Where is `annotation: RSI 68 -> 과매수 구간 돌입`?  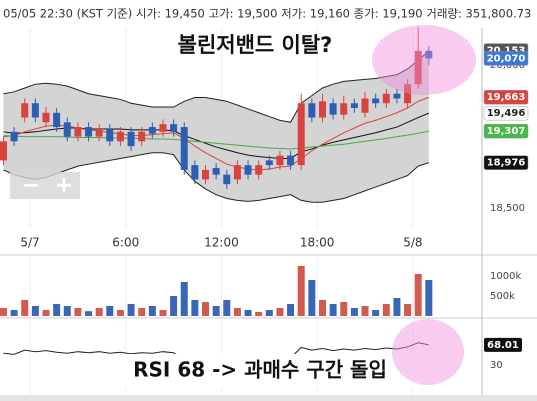 annotation: RSI 68 -> 과매수 구간 돌입 is located at coordinates (260, 370).